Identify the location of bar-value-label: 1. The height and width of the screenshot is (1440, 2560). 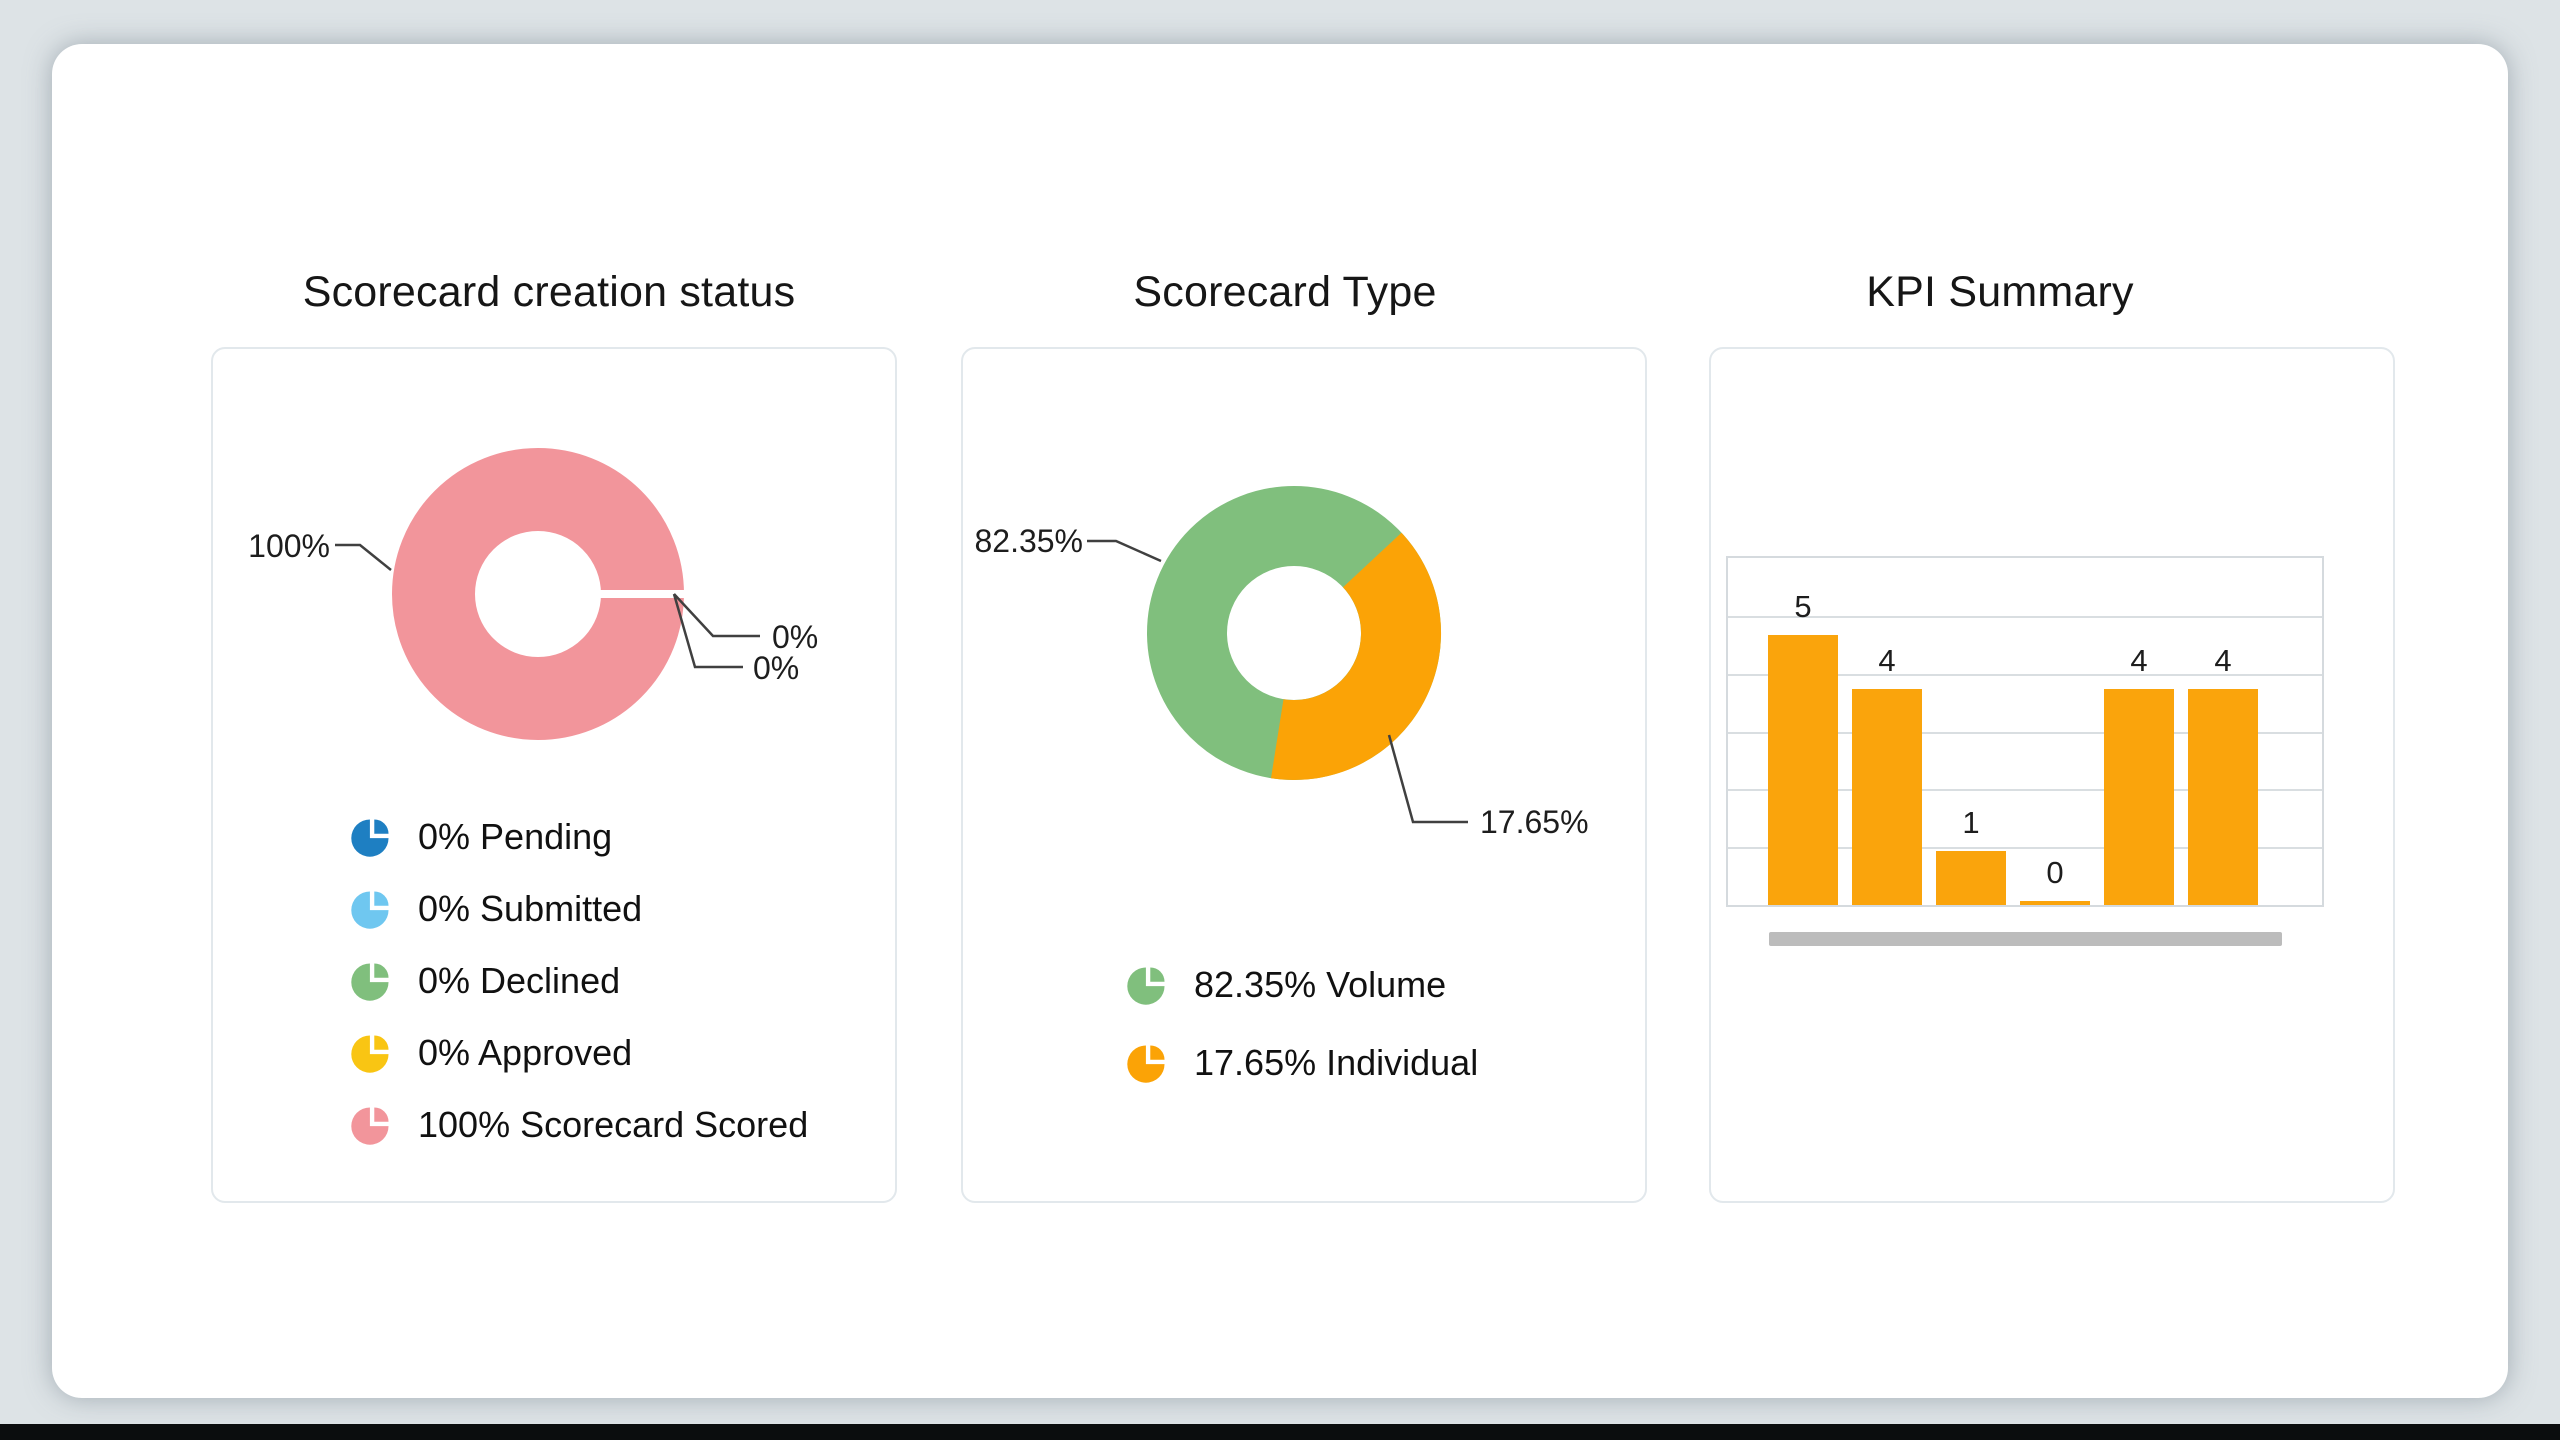
(1971, 822).